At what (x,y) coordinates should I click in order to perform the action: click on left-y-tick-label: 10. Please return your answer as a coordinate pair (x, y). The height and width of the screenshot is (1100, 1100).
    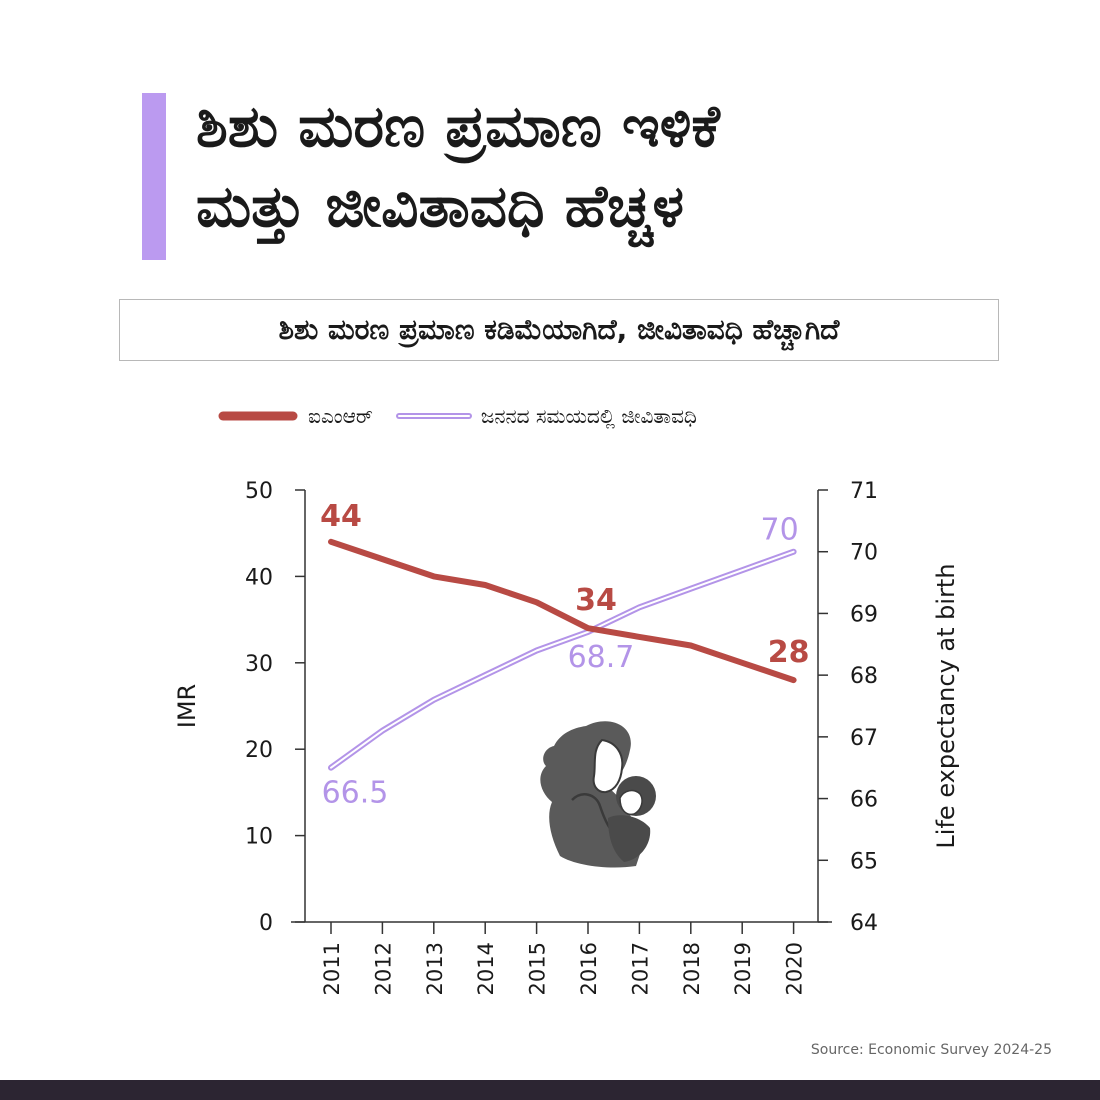
    Looking at the image, I should click on (259, 837).